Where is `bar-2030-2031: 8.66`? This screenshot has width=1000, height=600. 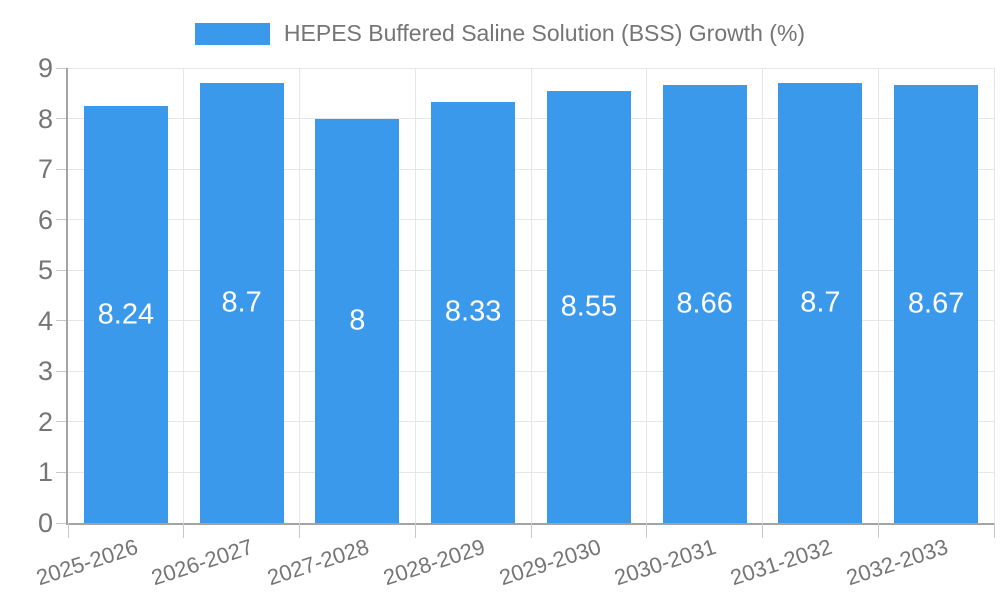 bar-2030-2031: 8.66 is located at coordinates (704, 304).